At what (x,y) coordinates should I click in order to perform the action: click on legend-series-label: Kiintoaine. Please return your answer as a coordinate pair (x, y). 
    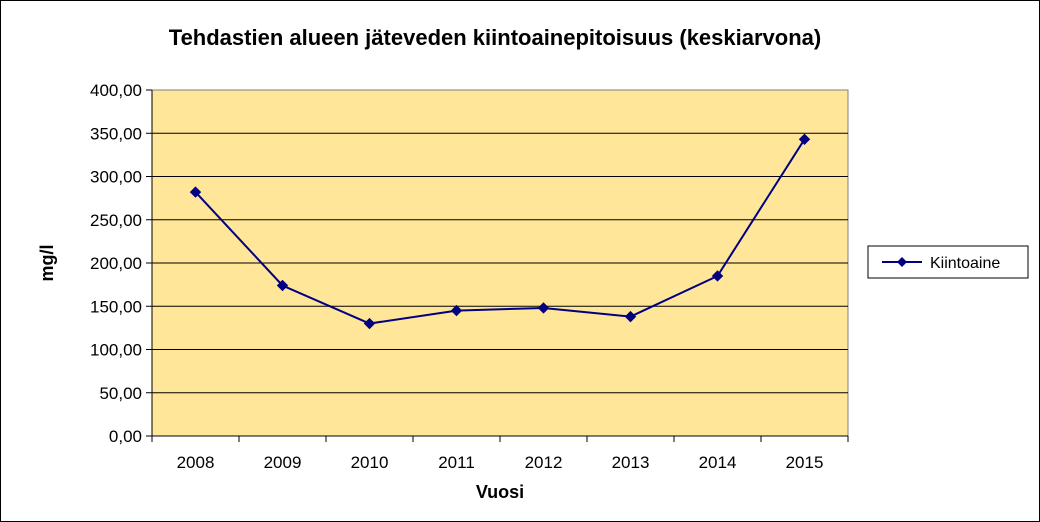
    Looking at the image, I should click on (965, 263).